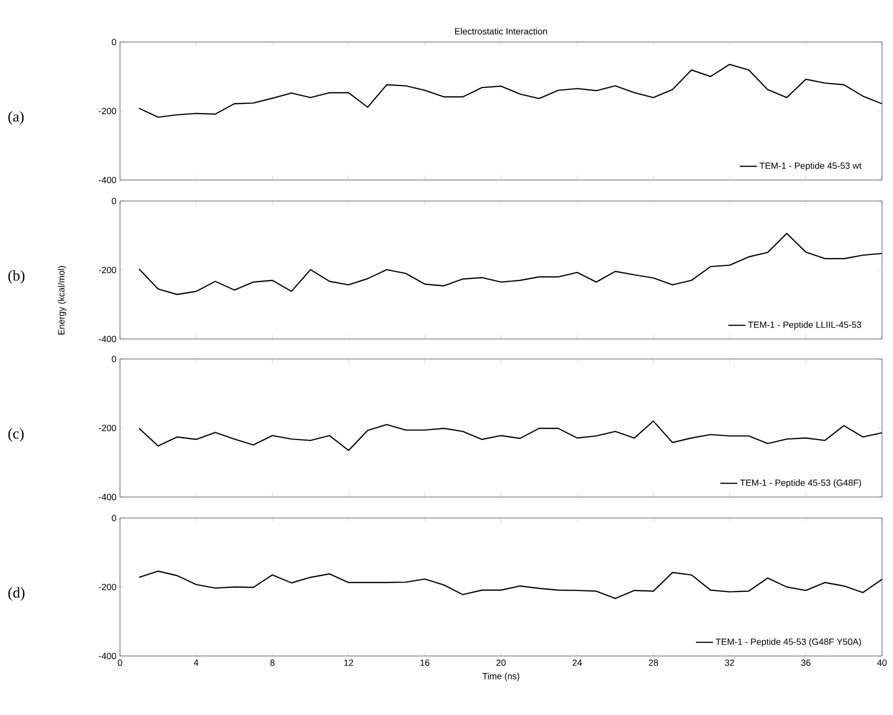 This screenshot has height=715, width=893. What do you see at coordinates (120, 663) in the screenshot?
I see `x-tick-label: 0` at bounding box center [120, 663].